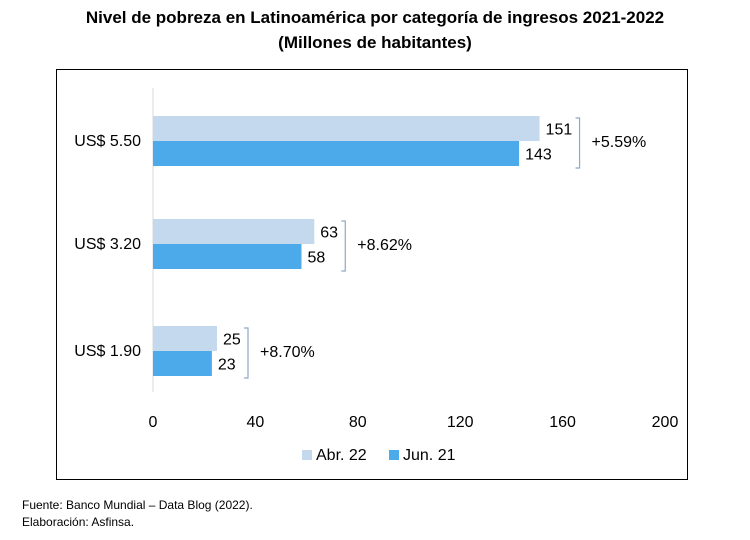 Image resolution: width=750 pixels, height=540 pixels. What do you see at coordinates (384, 245) in the screenshot?
I see `change-annotation: +8.62%` at bounding box center [384, 245].